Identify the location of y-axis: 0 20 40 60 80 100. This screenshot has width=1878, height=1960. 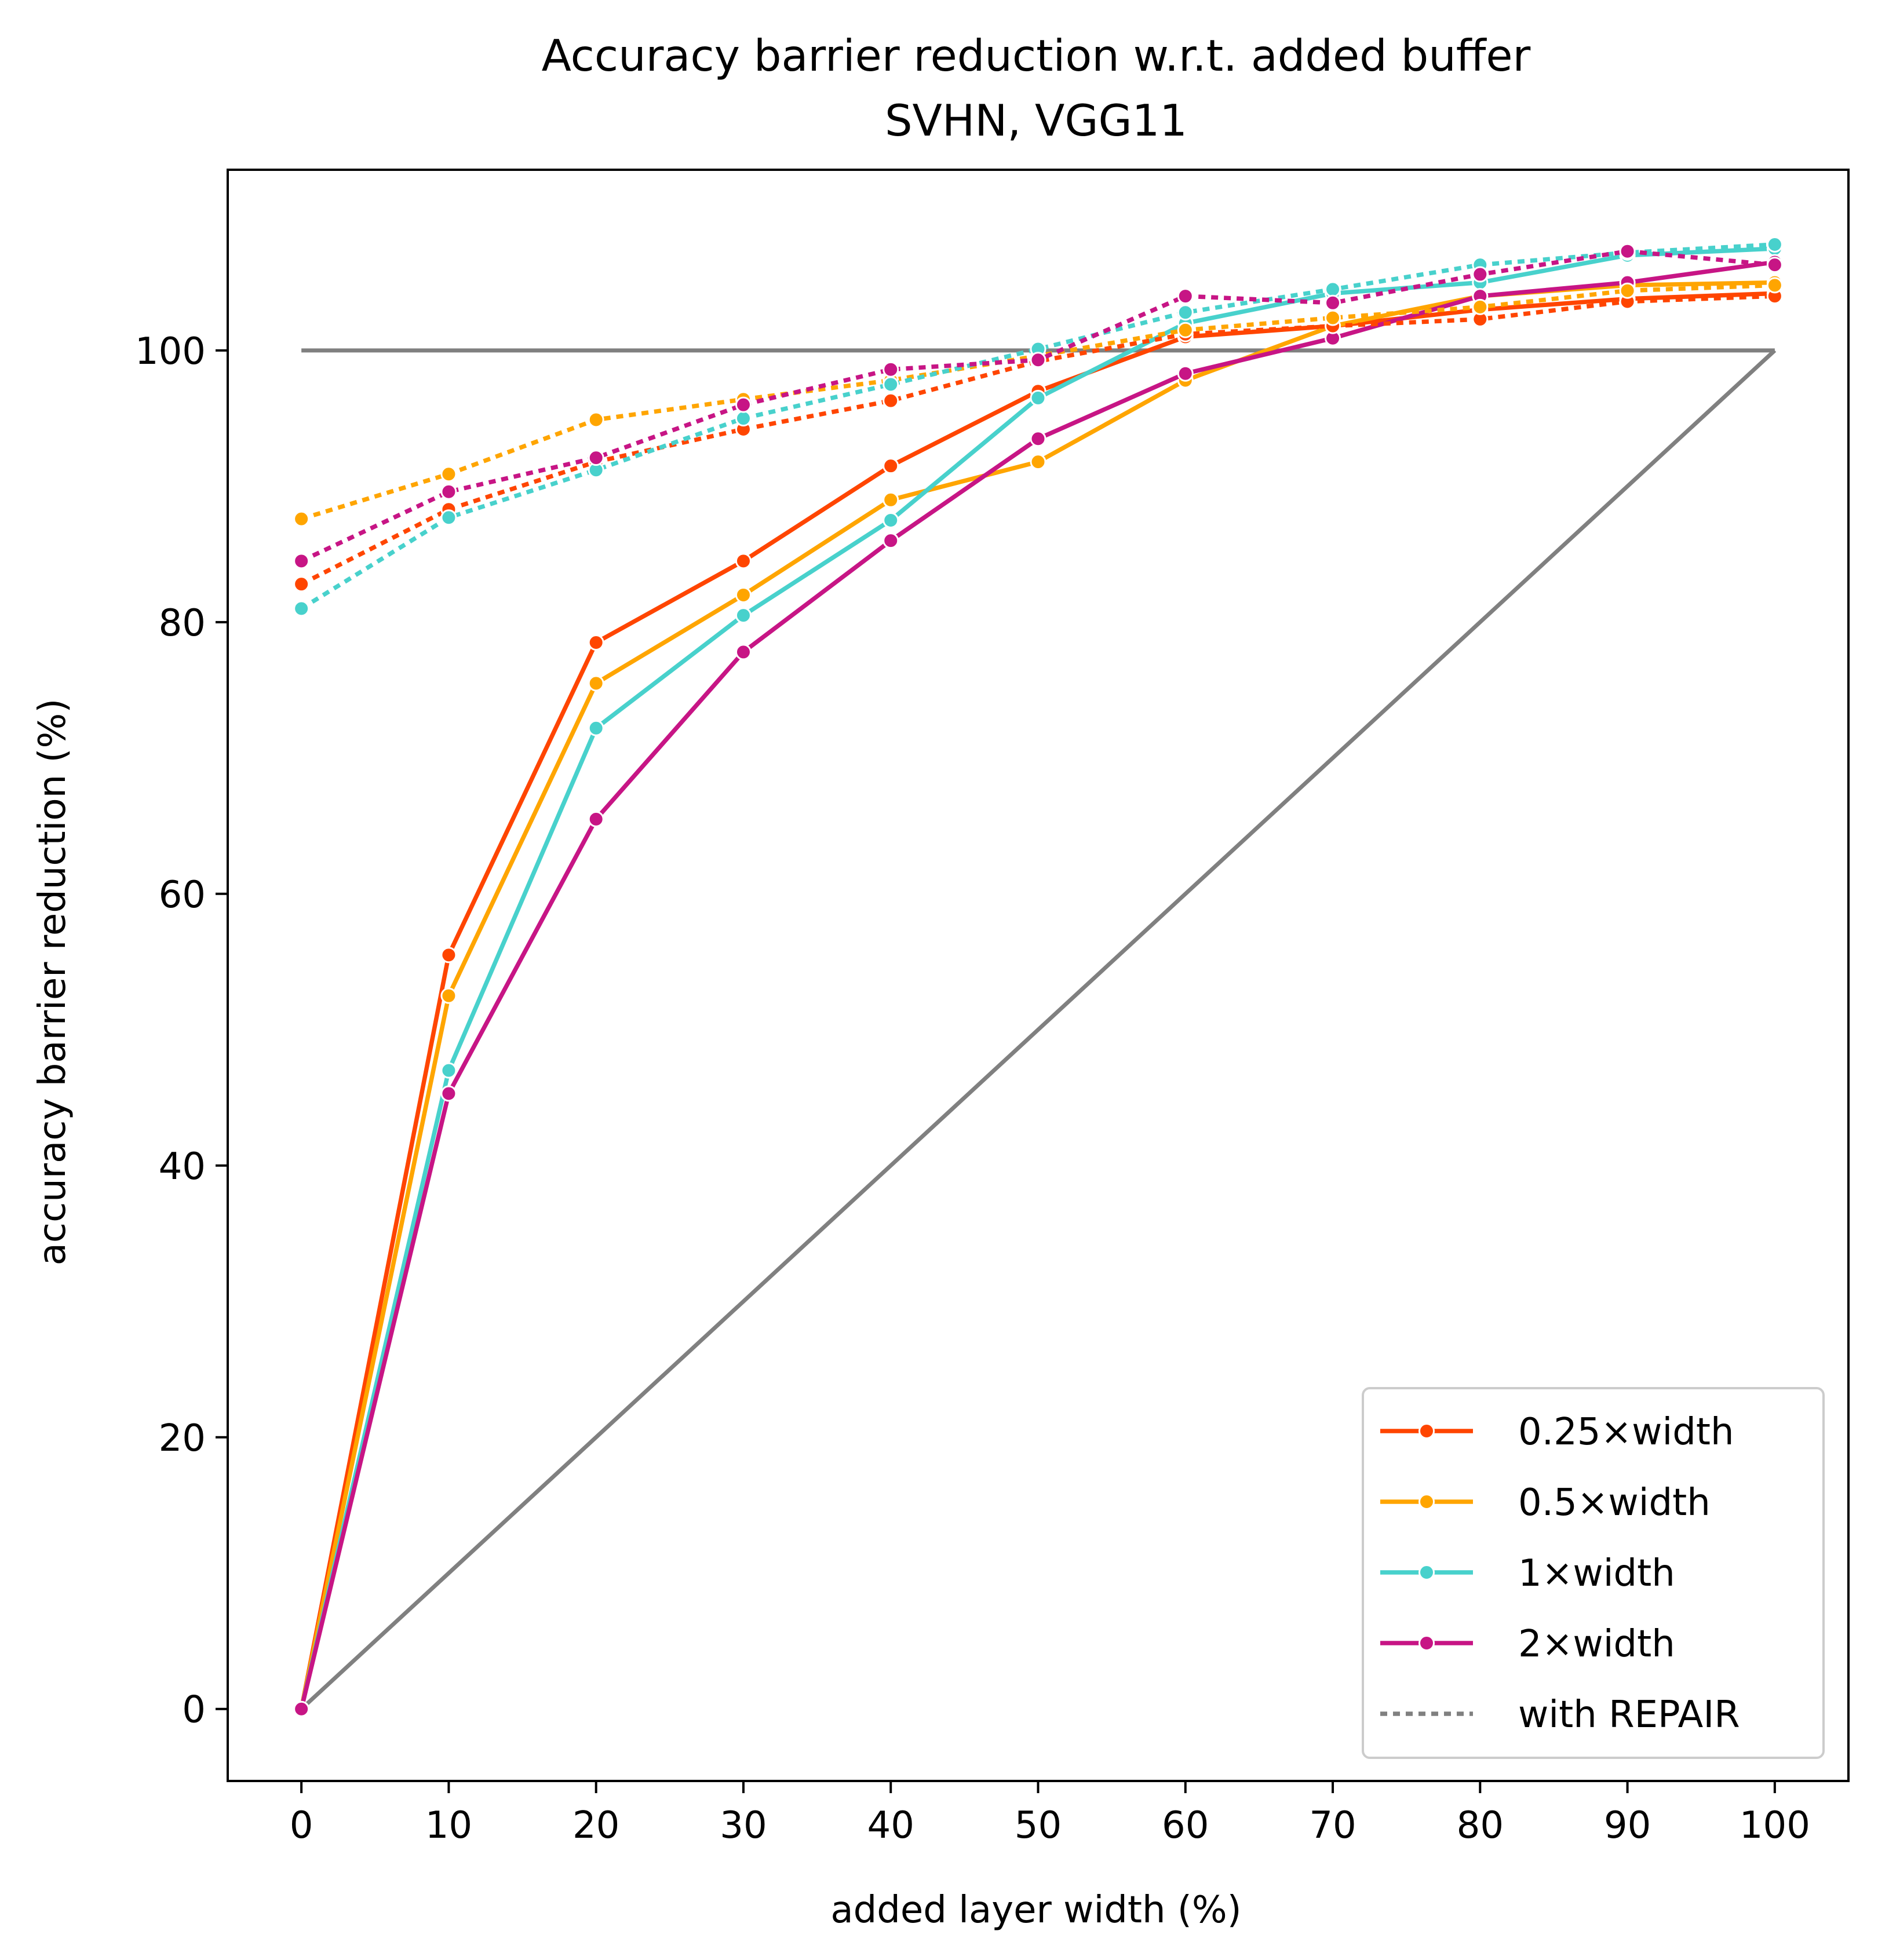
(181, 1031).